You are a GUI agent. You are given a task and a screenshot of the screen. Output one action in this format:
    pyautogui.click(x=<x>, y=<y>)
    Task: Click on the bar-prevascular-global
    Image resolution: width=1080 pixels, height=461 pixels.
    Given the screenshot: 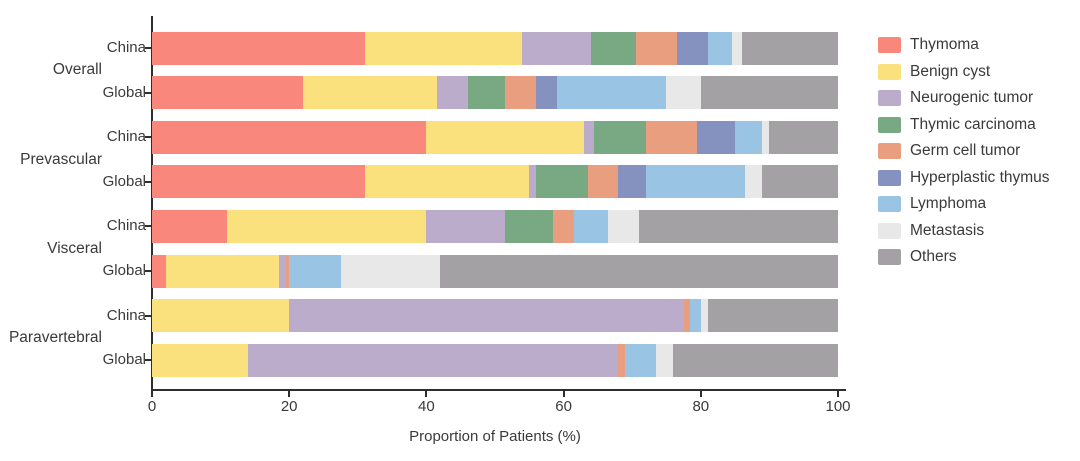 What is the action you would take?
    pyautogui.click(x=495, y=182)
    